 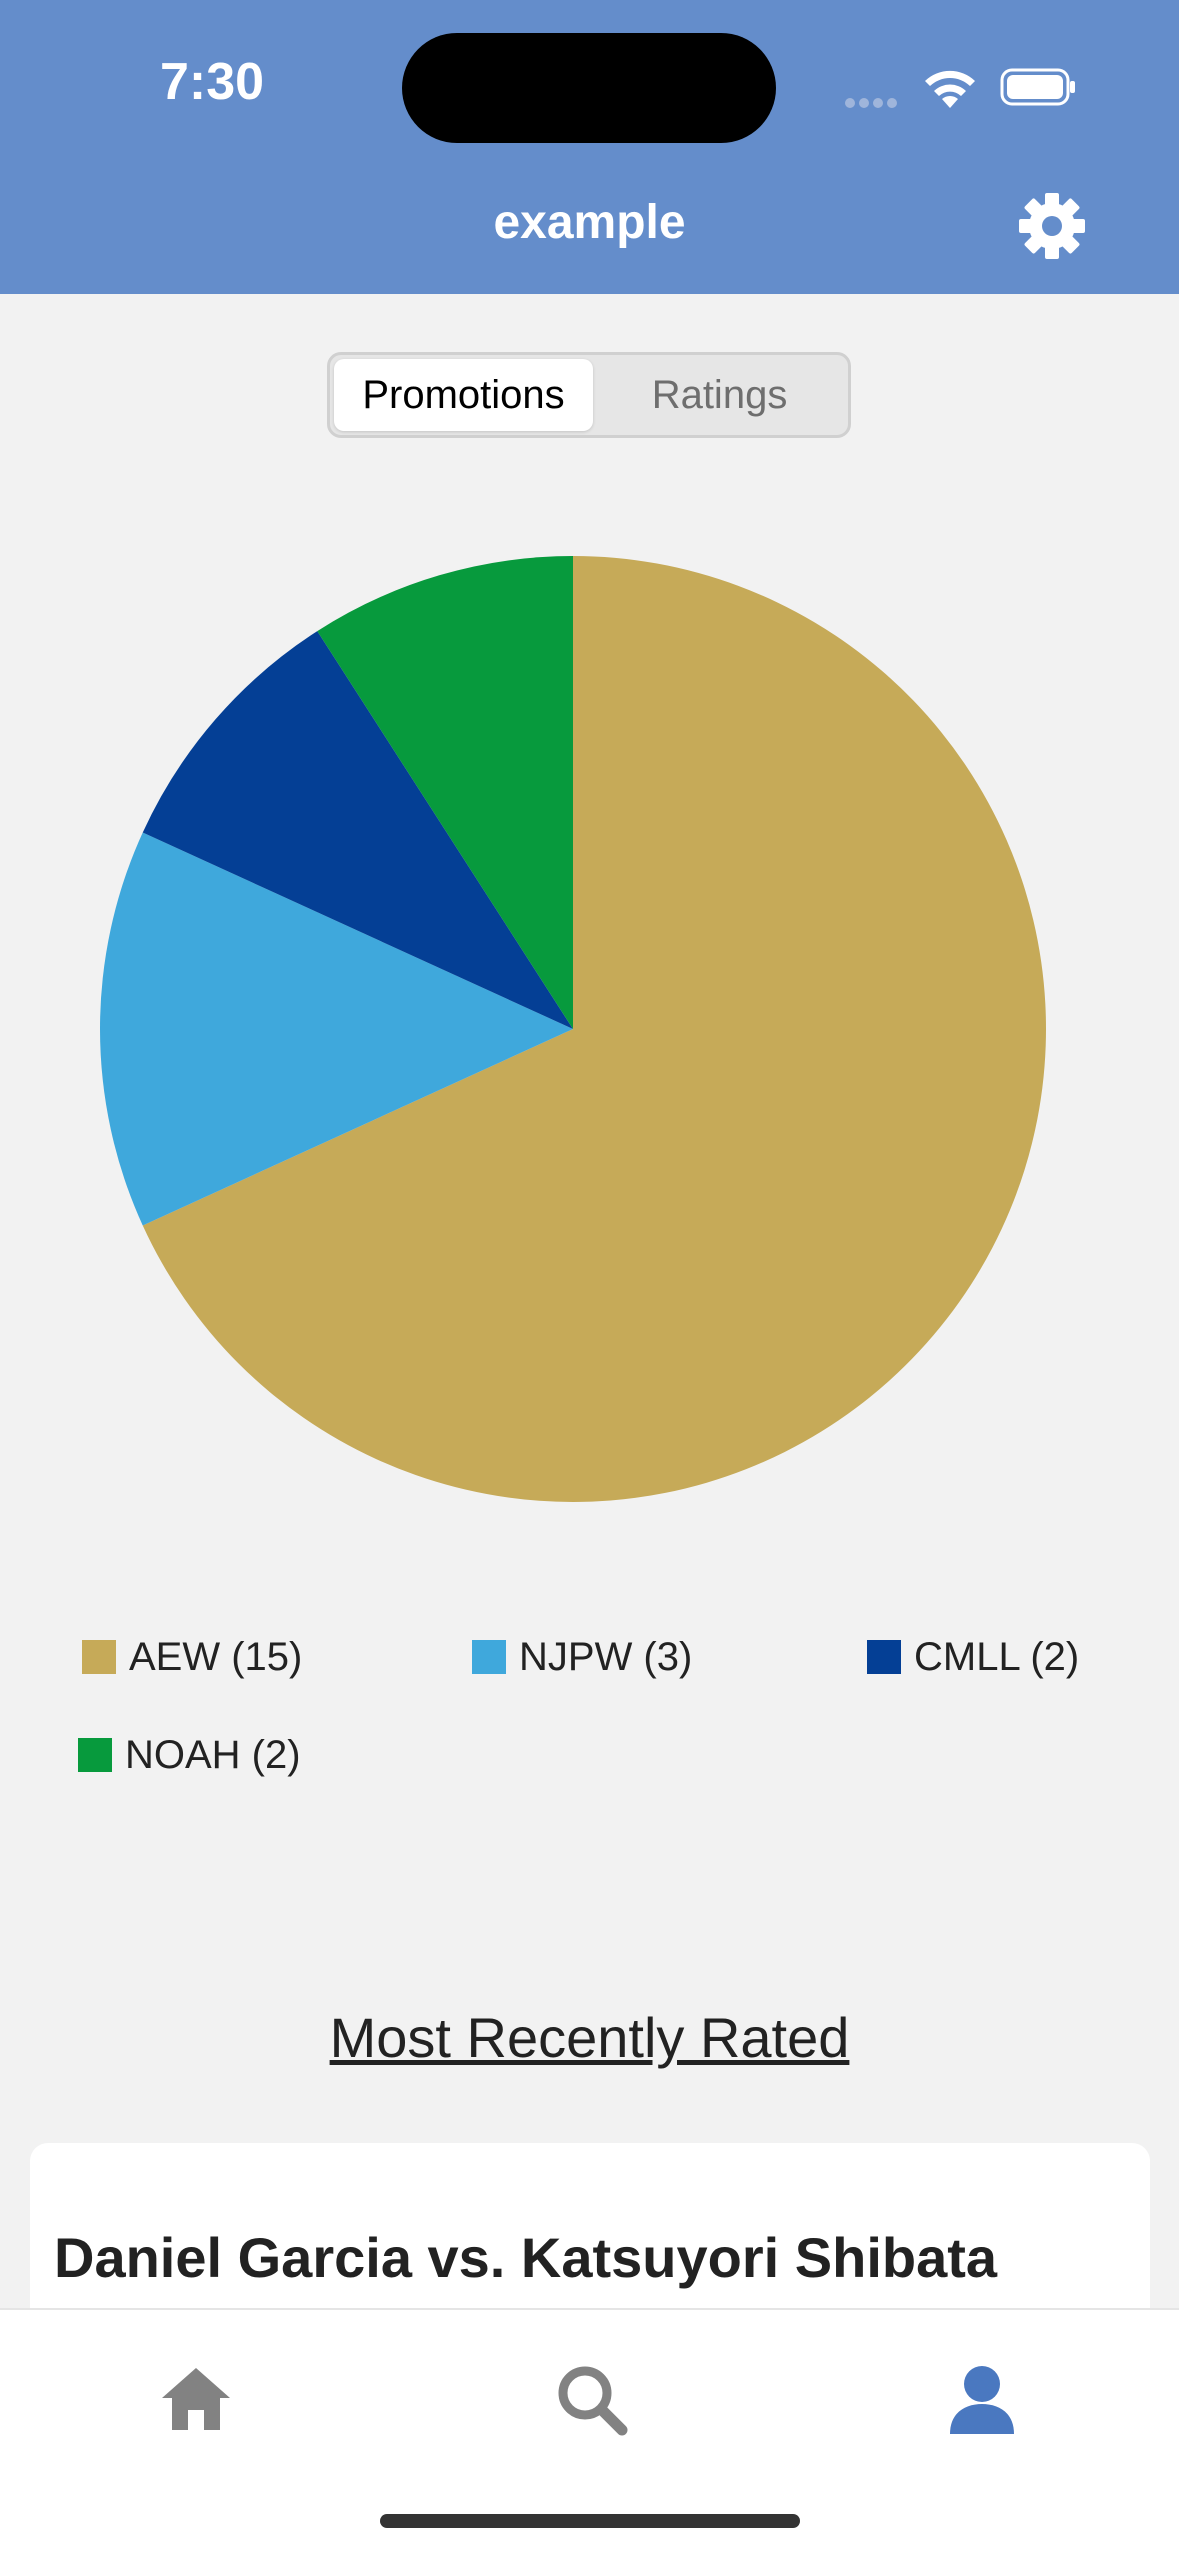 What do you see at coordinates (445, 792) in the screenshot?
I see `pie-slice-noah` at bounding box center [445, 792].